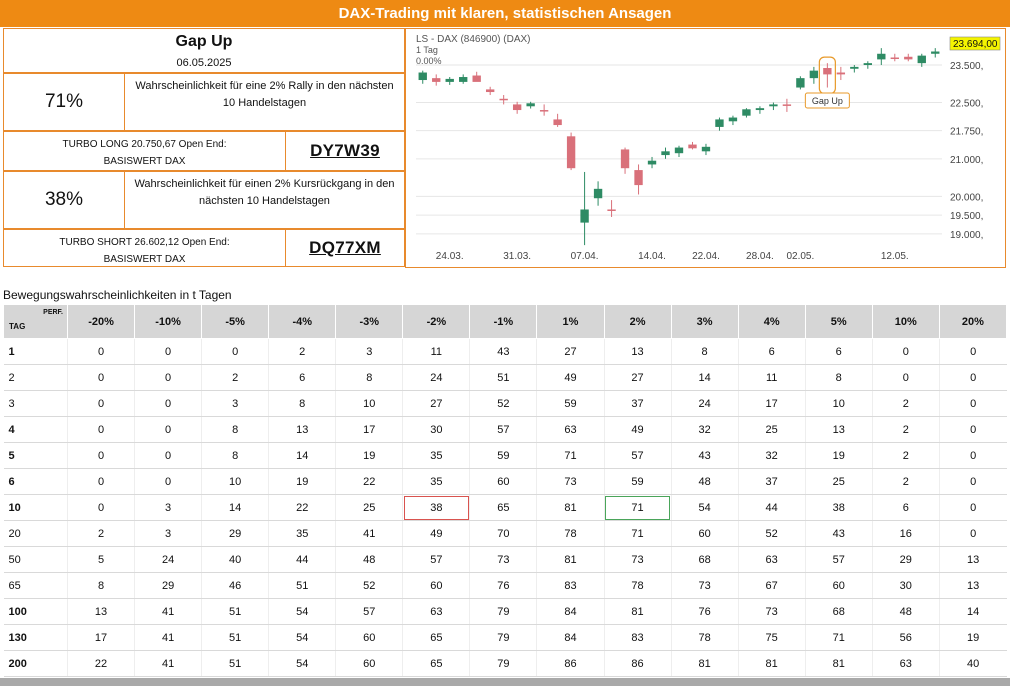 The image size is (1010, 686). Describe the element at coordinates (800, 256) in the screenshot. I see `x-tick-label: 02.05.` at that location.